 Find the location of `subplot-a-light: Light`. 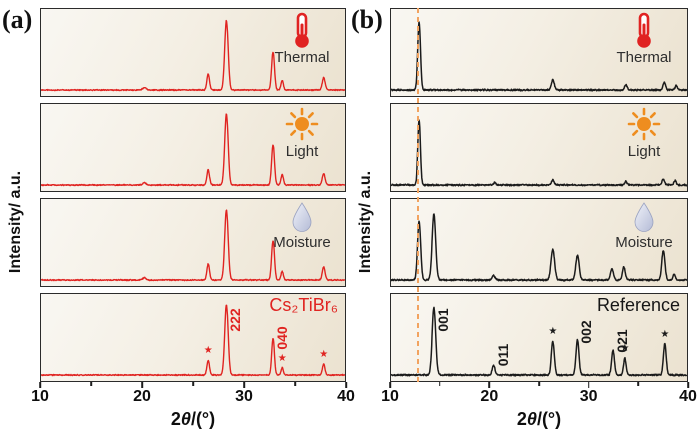

subplot-a-light: Light is located at coordinates (193, 147).